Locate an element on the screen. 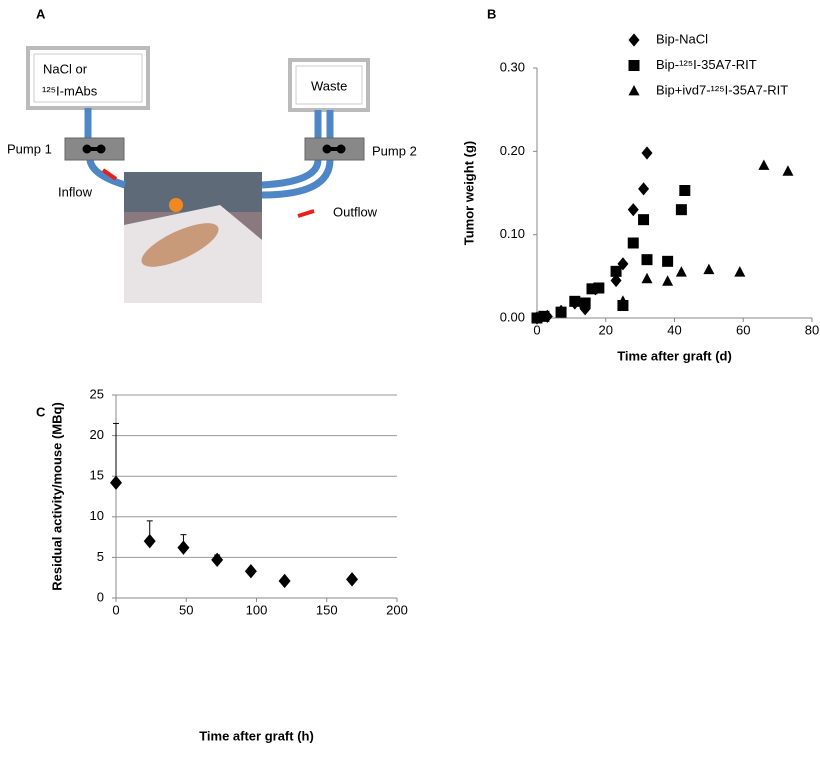 The height and width of the screenshot is (771, 820). x-tick-label: 200 is located at coordinates (397, 609).